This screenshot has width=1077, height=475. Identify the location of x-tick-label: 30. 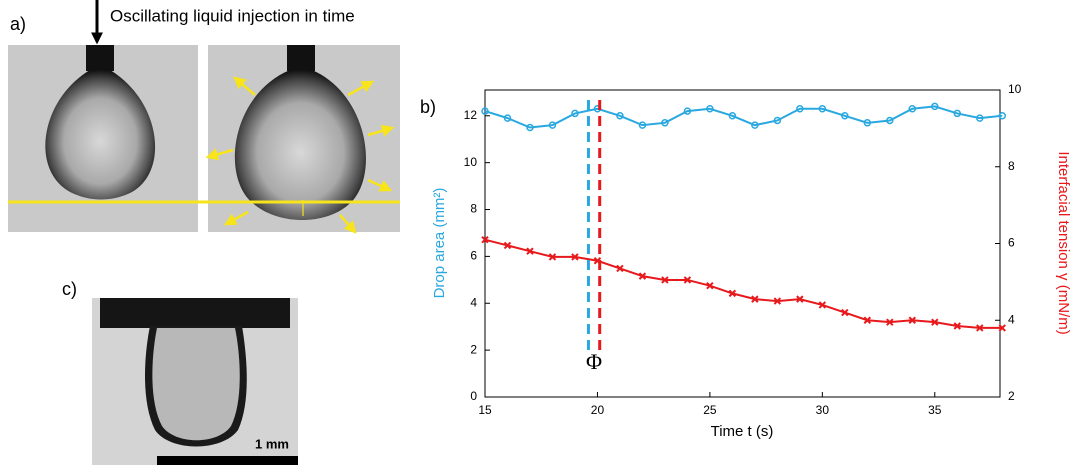
(823, 410).